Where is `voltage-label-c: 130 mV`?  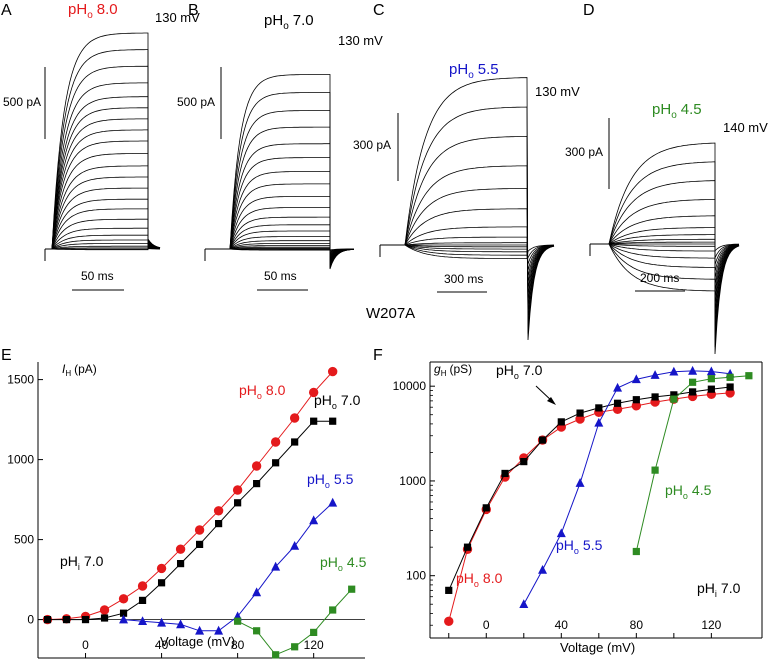 voltage-label-c: 130 mV is located at coordinates (557, 91).